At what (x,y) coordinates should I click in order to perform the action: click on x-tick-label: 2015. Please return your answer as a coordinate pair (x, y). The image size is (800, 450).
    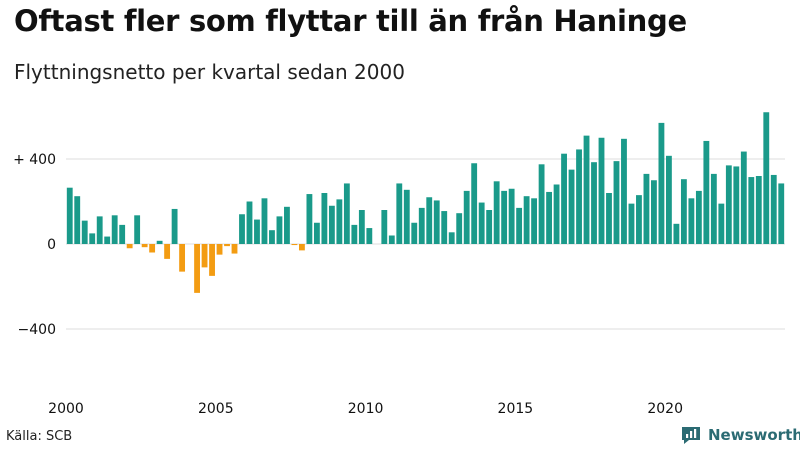
    Looking at the image, I should click on (516, 409).